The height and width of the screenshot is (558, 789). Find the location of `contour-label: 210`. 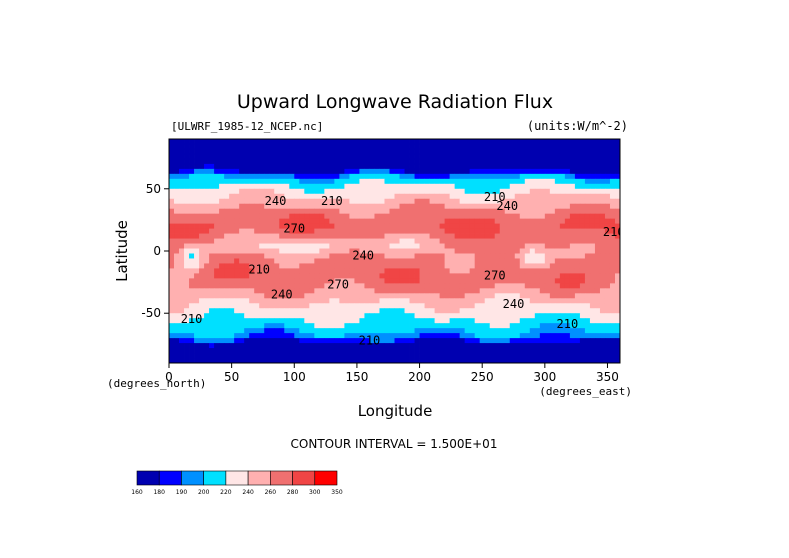

contour-label: 210 is located at coordinates (332, 201).